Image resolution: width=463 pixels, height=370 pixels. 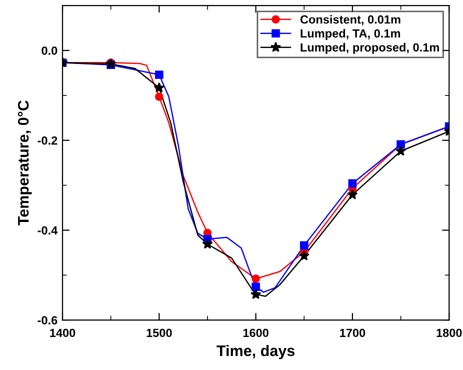 What do you see at coordinates (48, 320) in the screenshot?
I see `y-tick-label: -0.6` at bounding box center [48, 320].